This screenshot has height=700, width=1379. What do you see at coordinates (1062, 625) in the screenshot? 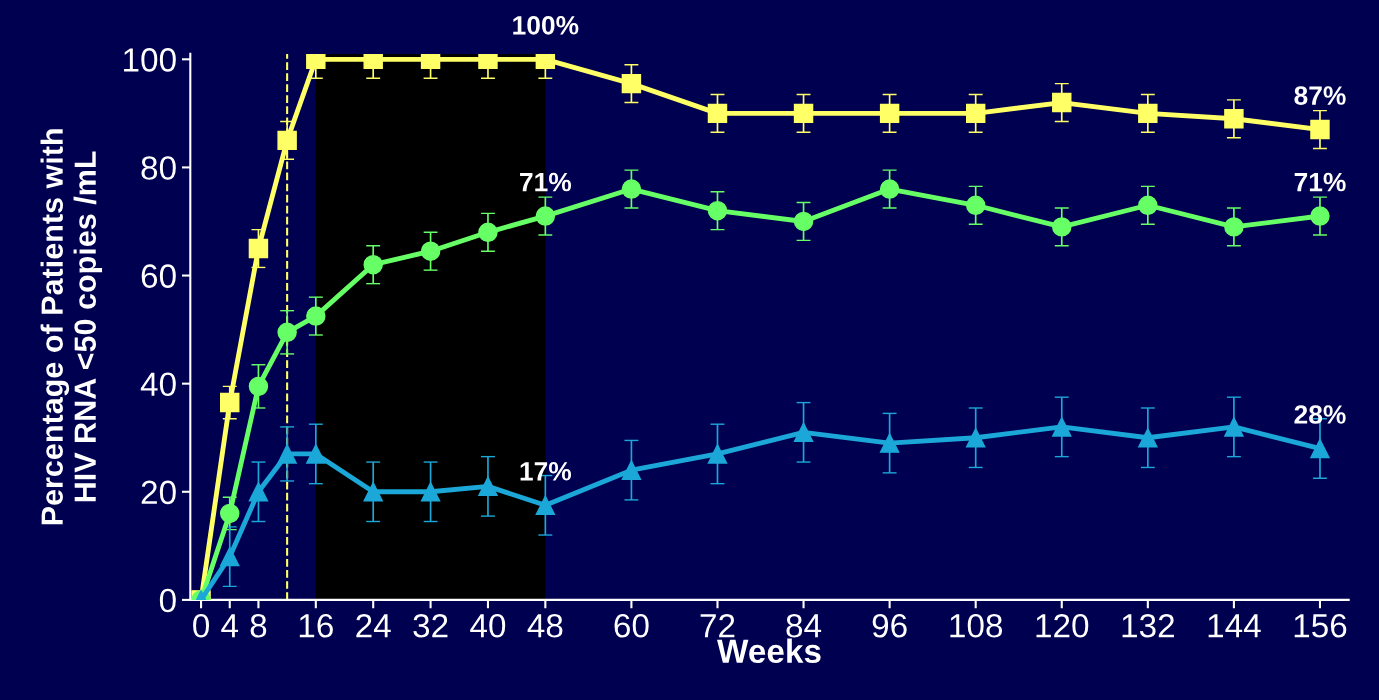
I see `x-tick-label: 120` at bounding box center [1062, 625].